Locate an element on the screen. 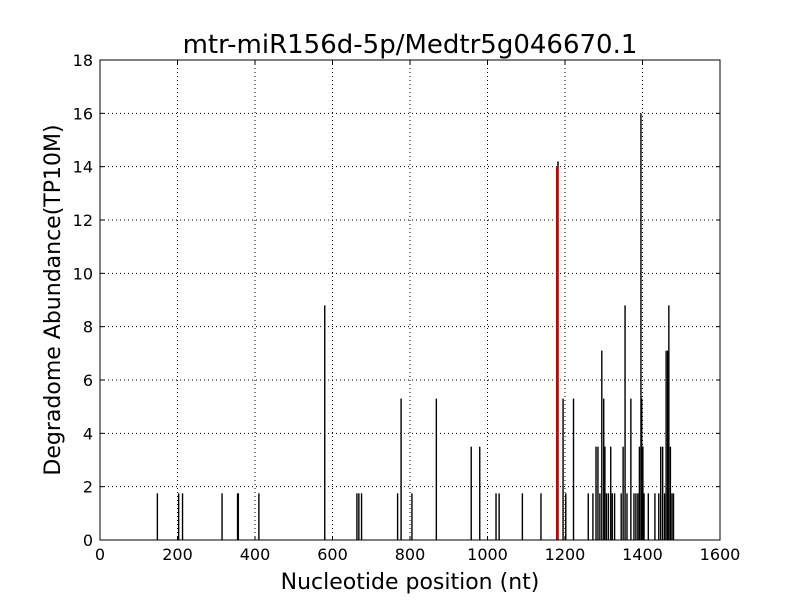 The width and height of the screenshot is (800, 600). x-tick-label: 1400 is located at coordinates (642, 554).